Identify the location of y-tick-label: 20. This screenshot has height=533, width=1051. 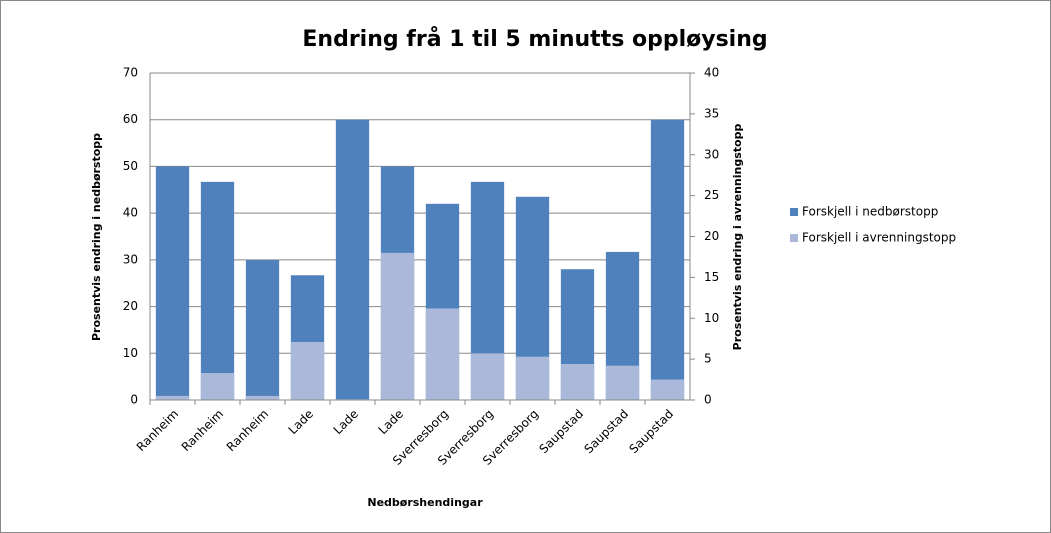
(130, 306).